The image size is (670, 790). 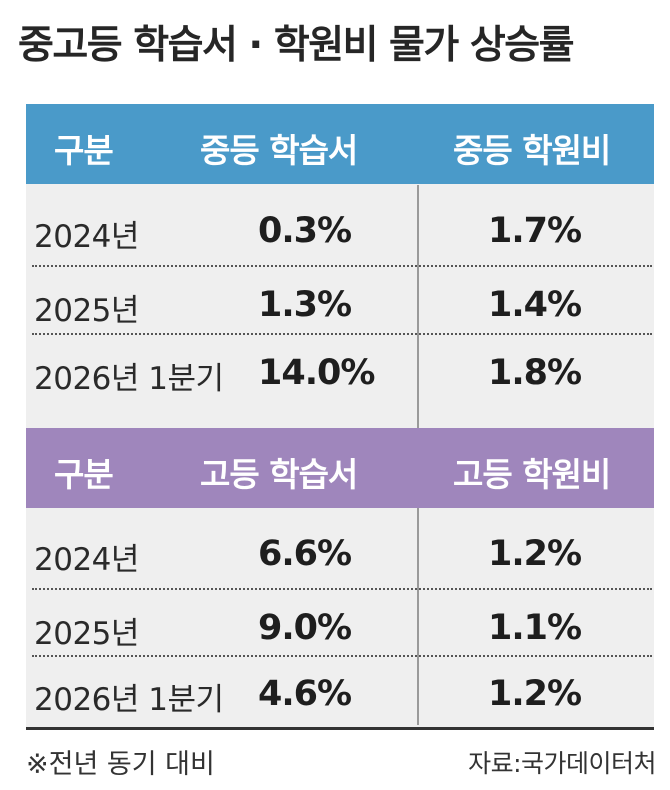 What do you see at coordinates (532, 150) in the screenshot?
I see `header-middle-academy-fee: 중등 학원비` at bounding box center [532, 150].